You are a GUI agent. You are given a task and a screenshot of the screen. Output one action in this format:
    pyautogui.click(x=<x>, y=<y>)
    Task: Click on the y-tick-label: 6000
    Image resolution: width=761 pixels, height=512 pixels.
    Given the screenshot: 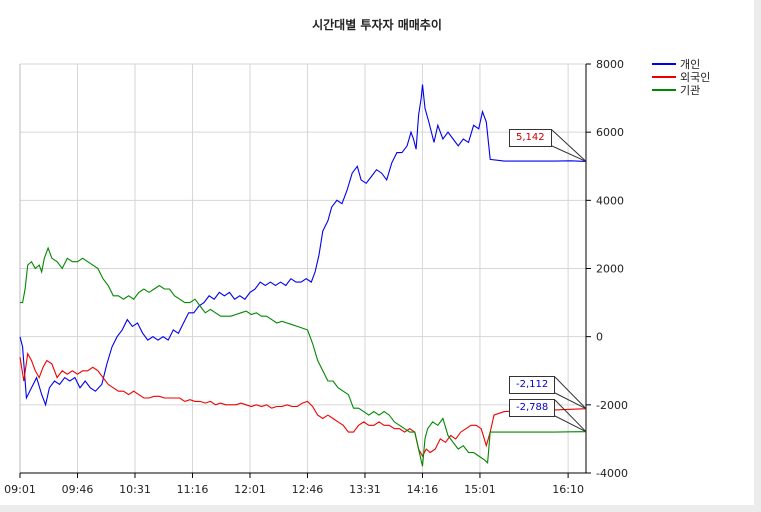 What is the action you would take?
    pyautogui.click(x=610, y=132)
    